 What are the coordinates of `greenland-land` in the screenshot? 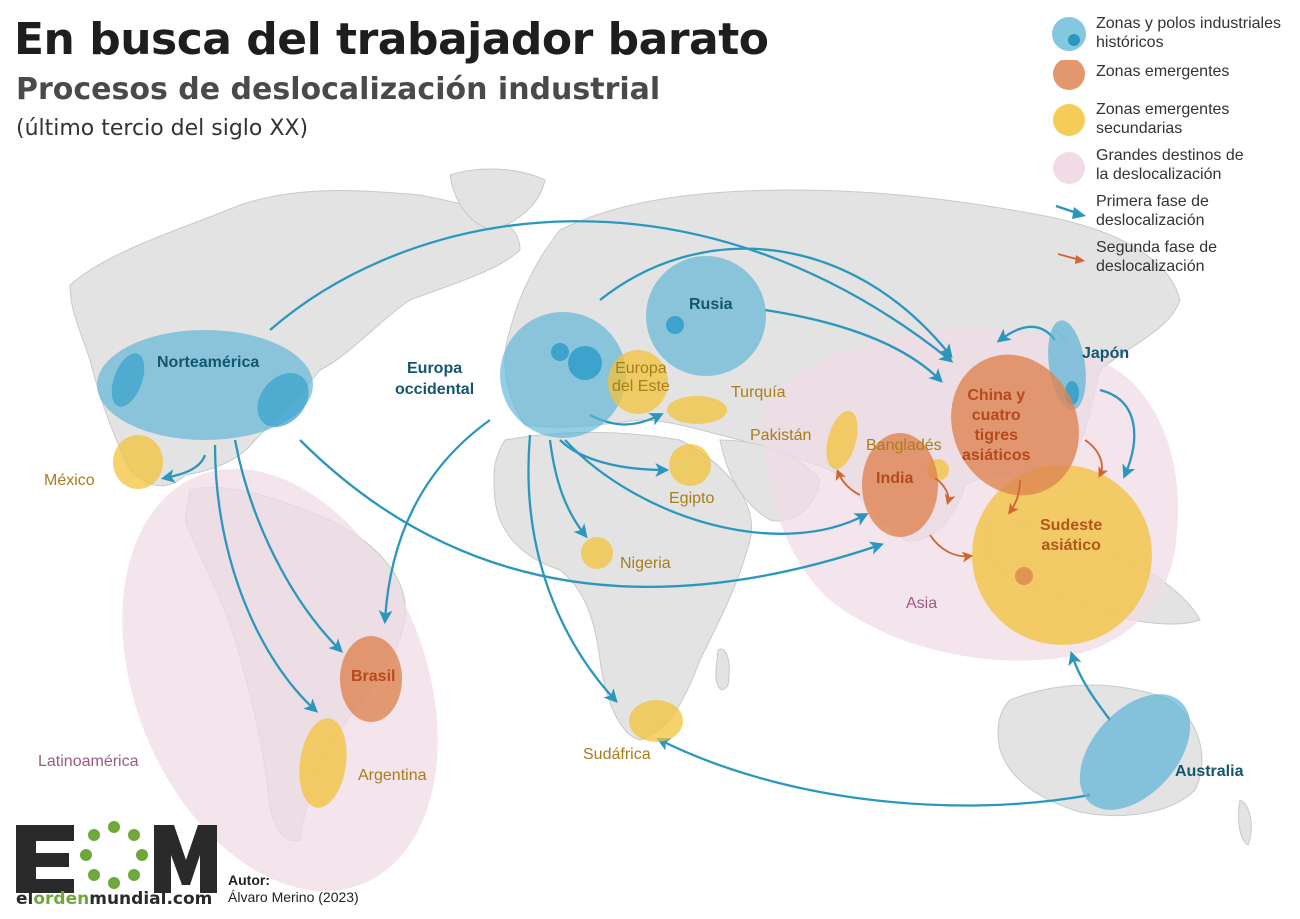 It's located at (497, 199).